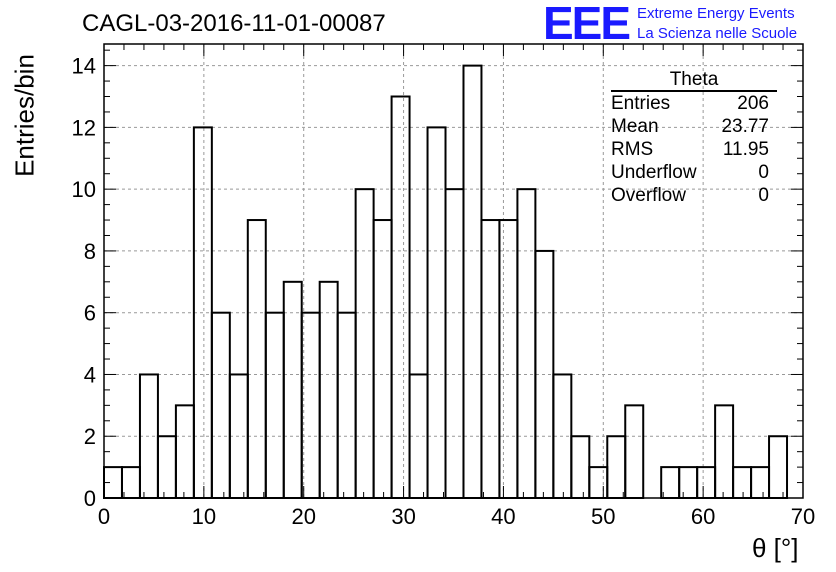  I want to click on logo-caption-line1: Extreme Energy Events, so click(716, 13).